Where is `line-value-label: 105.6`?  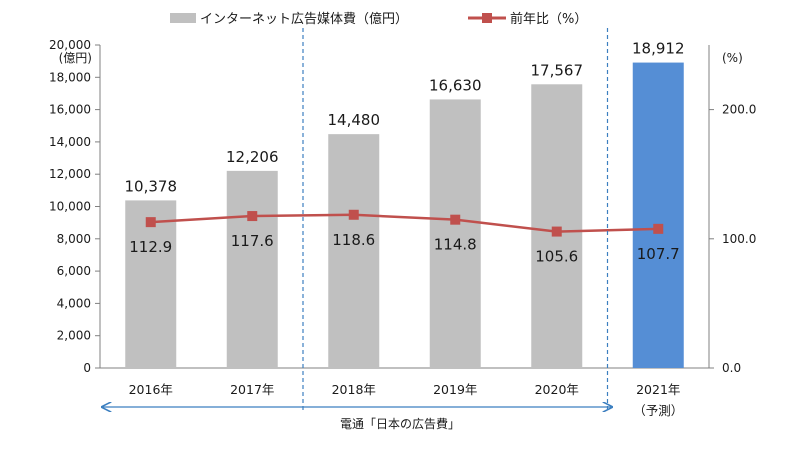
line-value-label: 105.6 is located at coordinates (556, 257).